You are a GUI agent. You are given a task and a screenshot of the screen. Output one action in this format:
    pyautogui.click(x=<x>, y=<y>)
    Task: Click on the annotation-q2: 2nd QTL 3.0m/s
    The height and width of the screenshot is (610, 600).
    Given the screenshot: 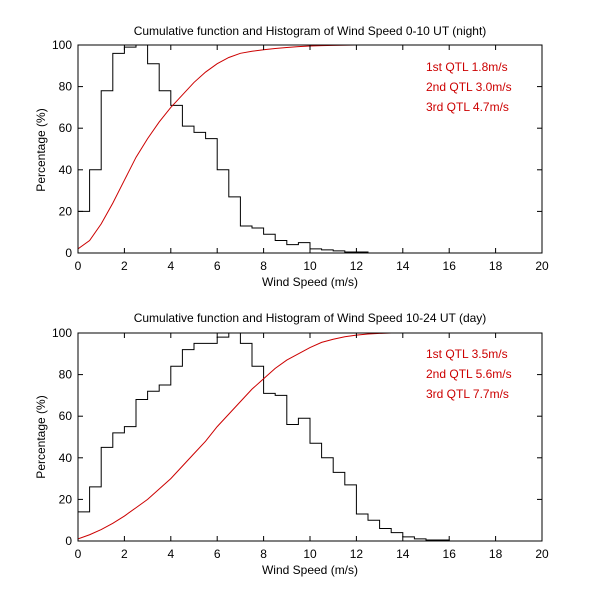 What is the action you would take?
    pyautogui.click(x=469, y=87)
    